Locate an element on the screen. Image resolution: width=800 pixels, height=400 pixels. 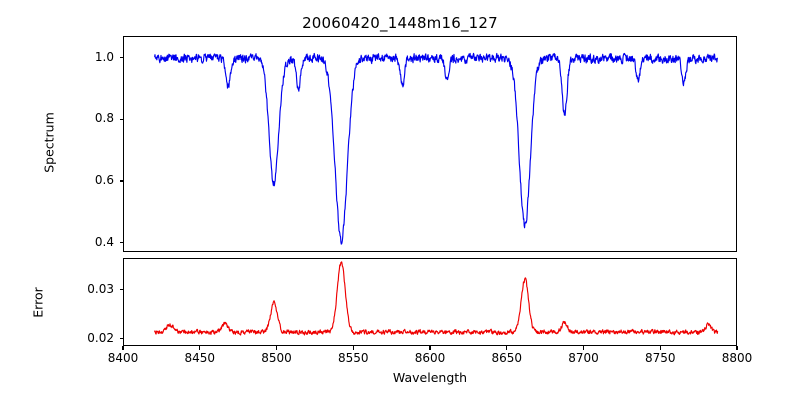
y-tick-label-spectrum: 0.6 is located at coordinates (104, 180).